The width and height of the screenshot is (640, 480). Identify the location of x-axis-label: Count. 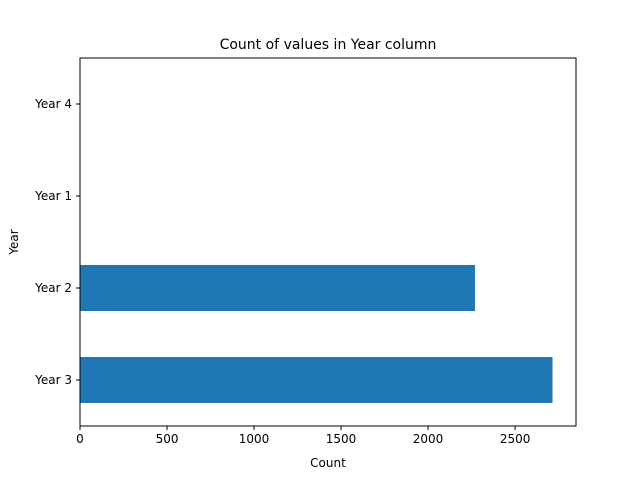
(328, 463).